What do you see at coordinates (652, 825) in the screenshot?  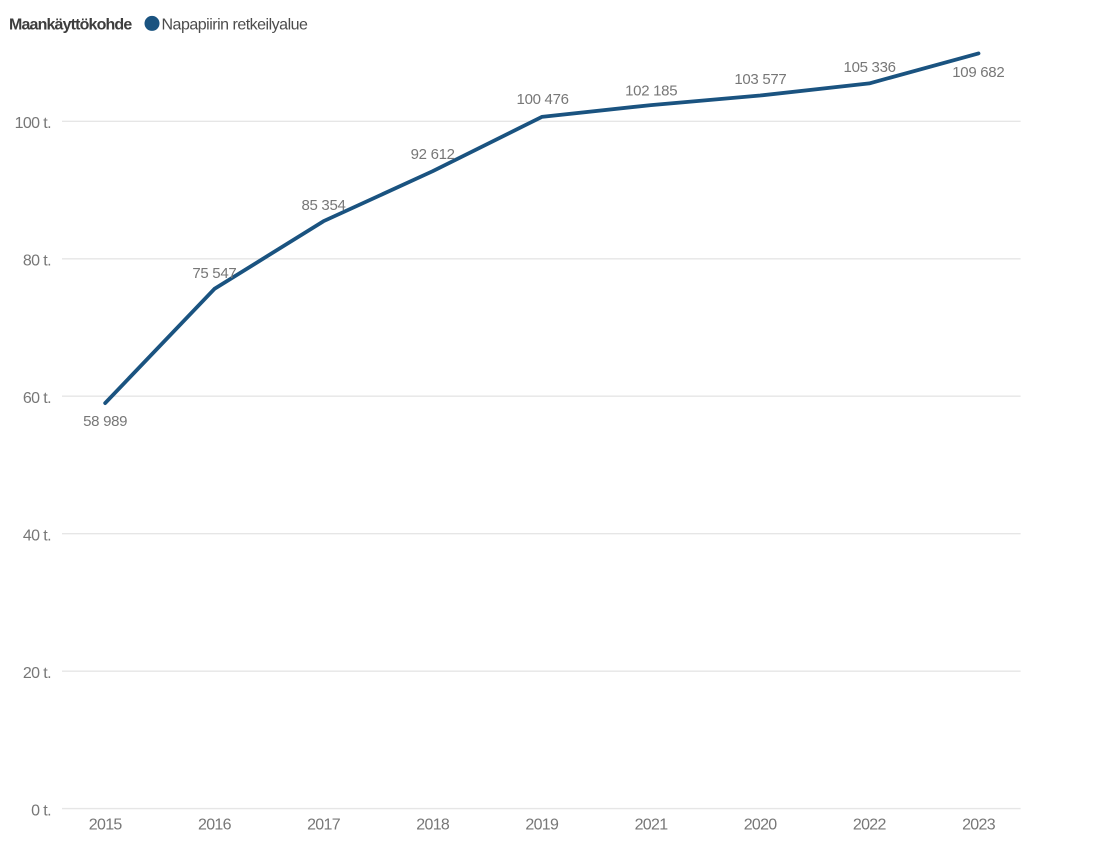 I see `svg-text: 2021` at bounding box center [652, 825].